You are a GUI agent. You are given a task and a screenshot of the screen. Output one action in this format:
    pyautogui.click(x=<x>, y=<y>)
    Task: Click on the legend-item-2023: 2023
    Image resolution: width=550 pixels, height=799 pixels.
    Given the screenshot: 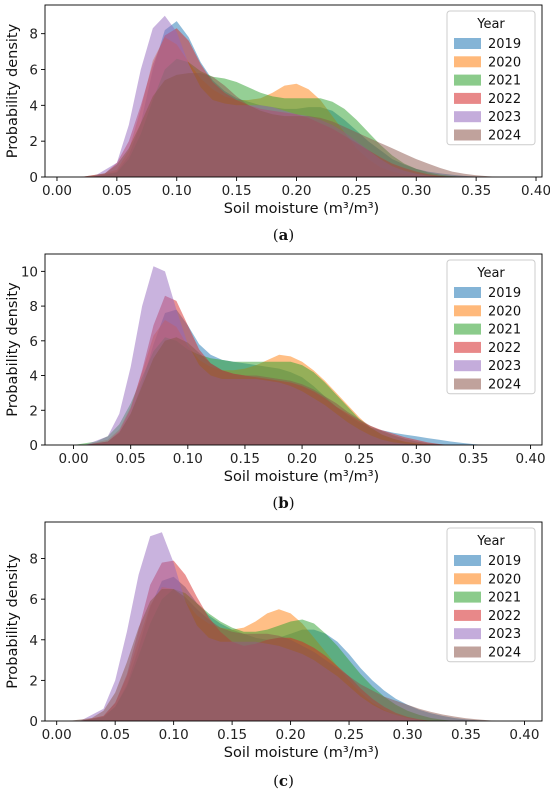 What is the action you would take?
    pyautogui.click(x=487, y=634)
    